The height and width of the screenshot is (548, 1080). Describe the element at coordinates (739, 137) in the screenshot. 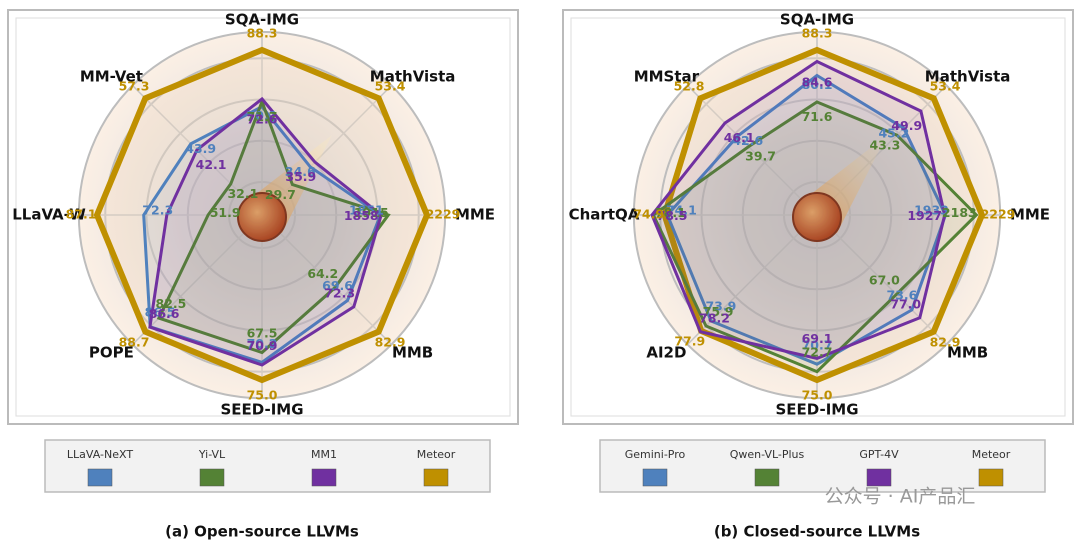

I see `value-label: 46.1` at that location.